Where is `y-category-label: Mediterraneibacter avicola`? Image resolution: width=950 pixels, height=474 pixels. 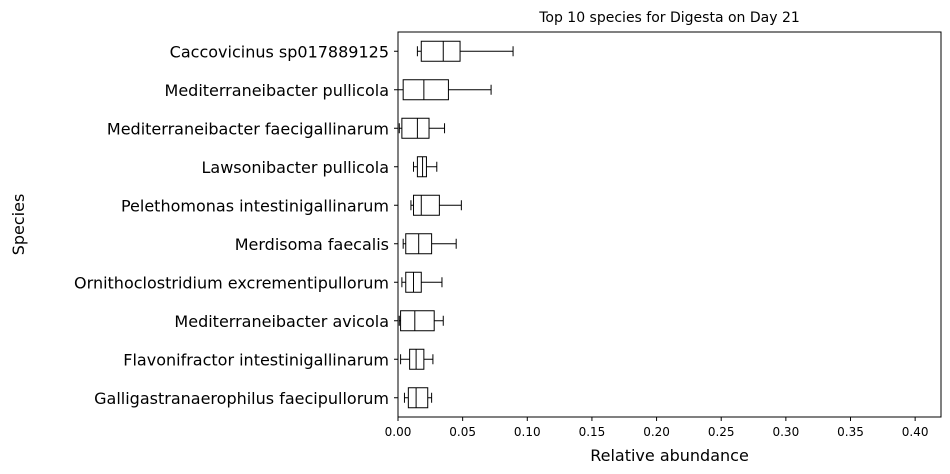 y-category-label: Mediterraneibacter avicola is located at coordinates (281, 321).